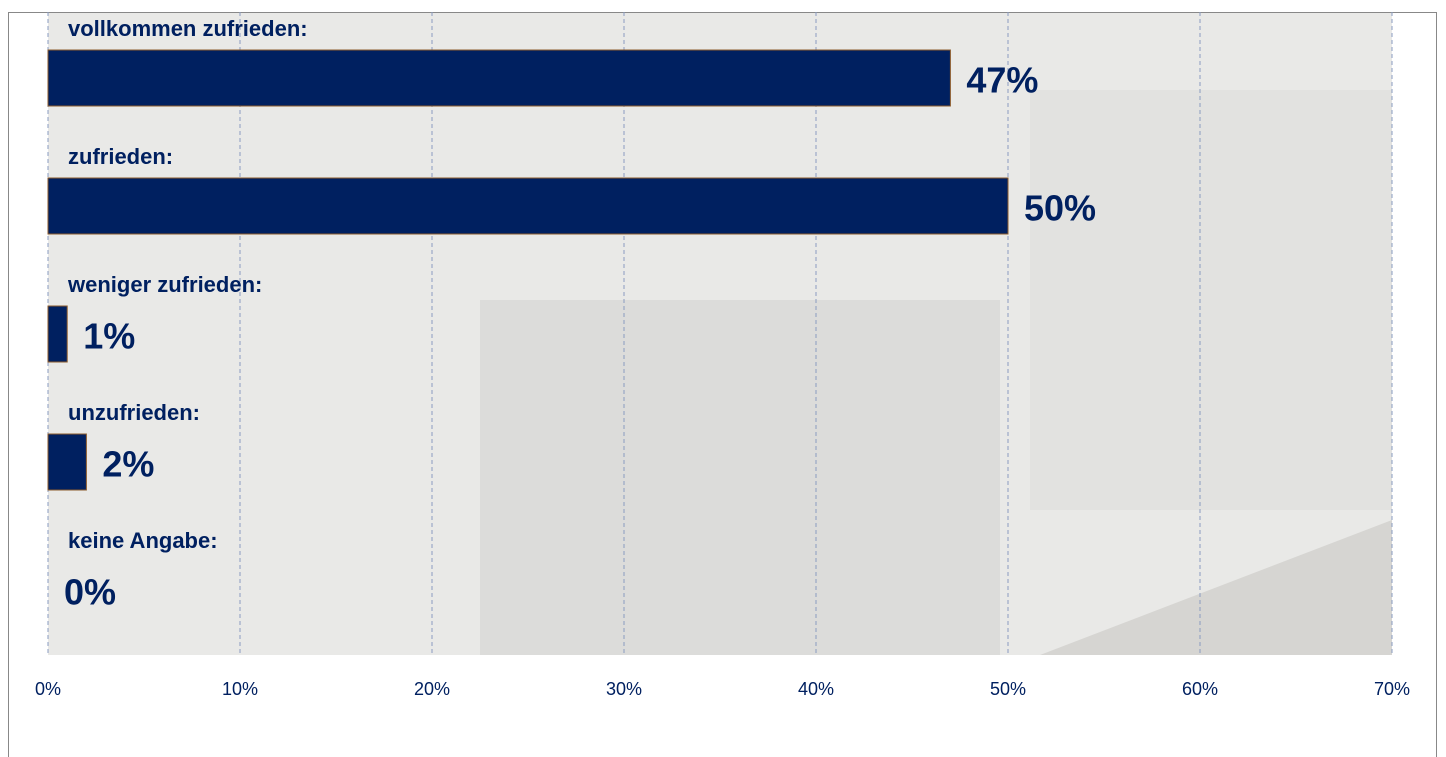 The width and height of the screenshot is (1446, 757). I want to click on value-label: 50%, so click(1060, 208).